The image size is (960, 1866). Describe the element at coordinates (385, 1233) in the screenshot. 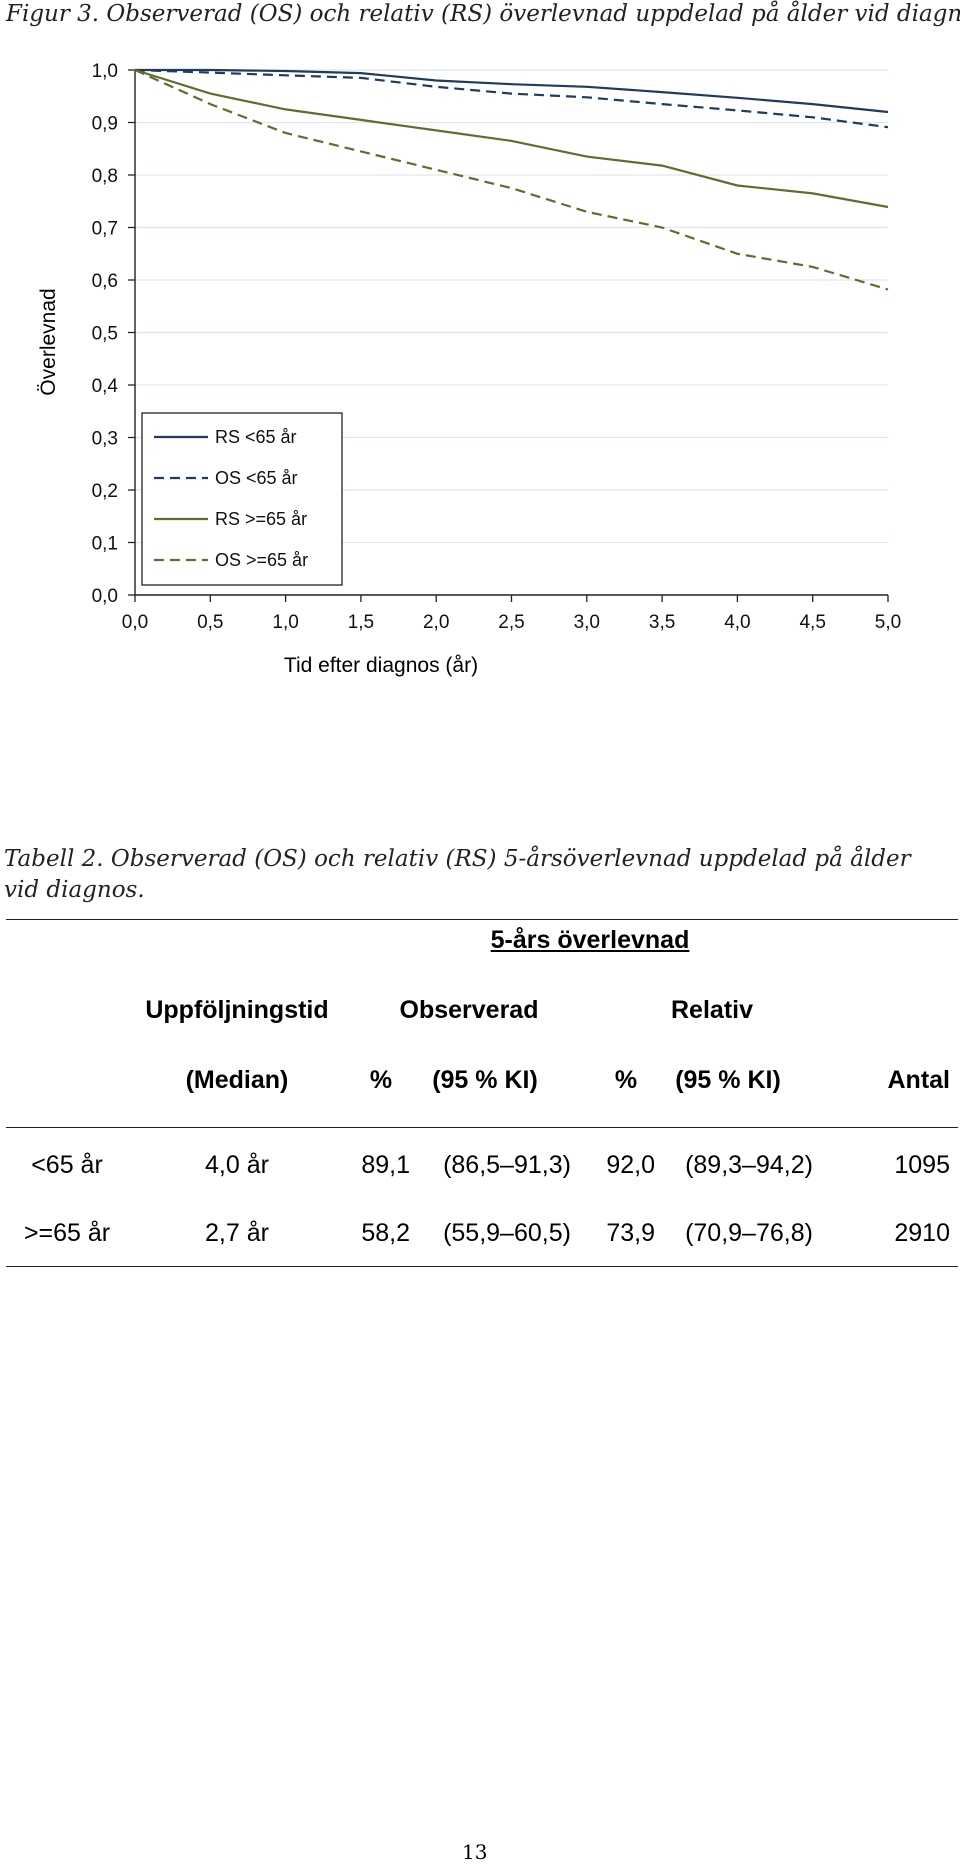

I see `row-2-obs-pct: 58,2` at that location.